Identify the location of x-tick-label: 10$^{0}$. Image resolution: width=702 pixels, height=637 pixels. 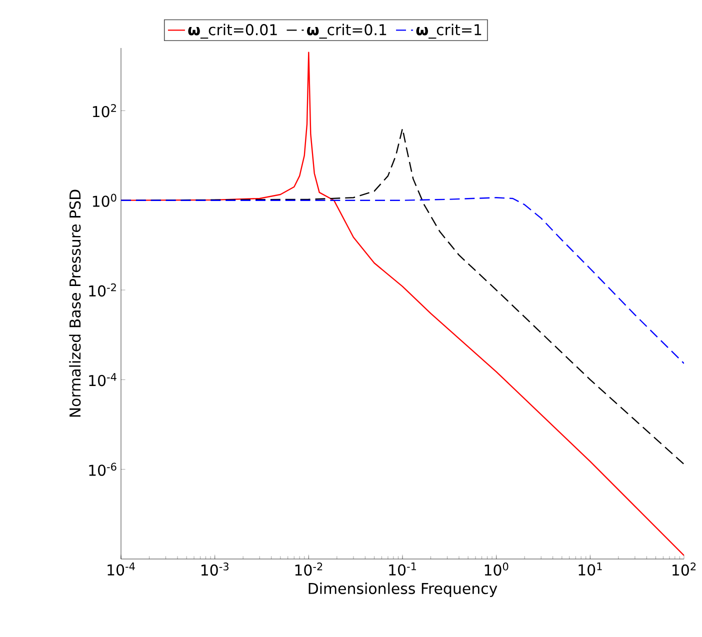
(496, 569).